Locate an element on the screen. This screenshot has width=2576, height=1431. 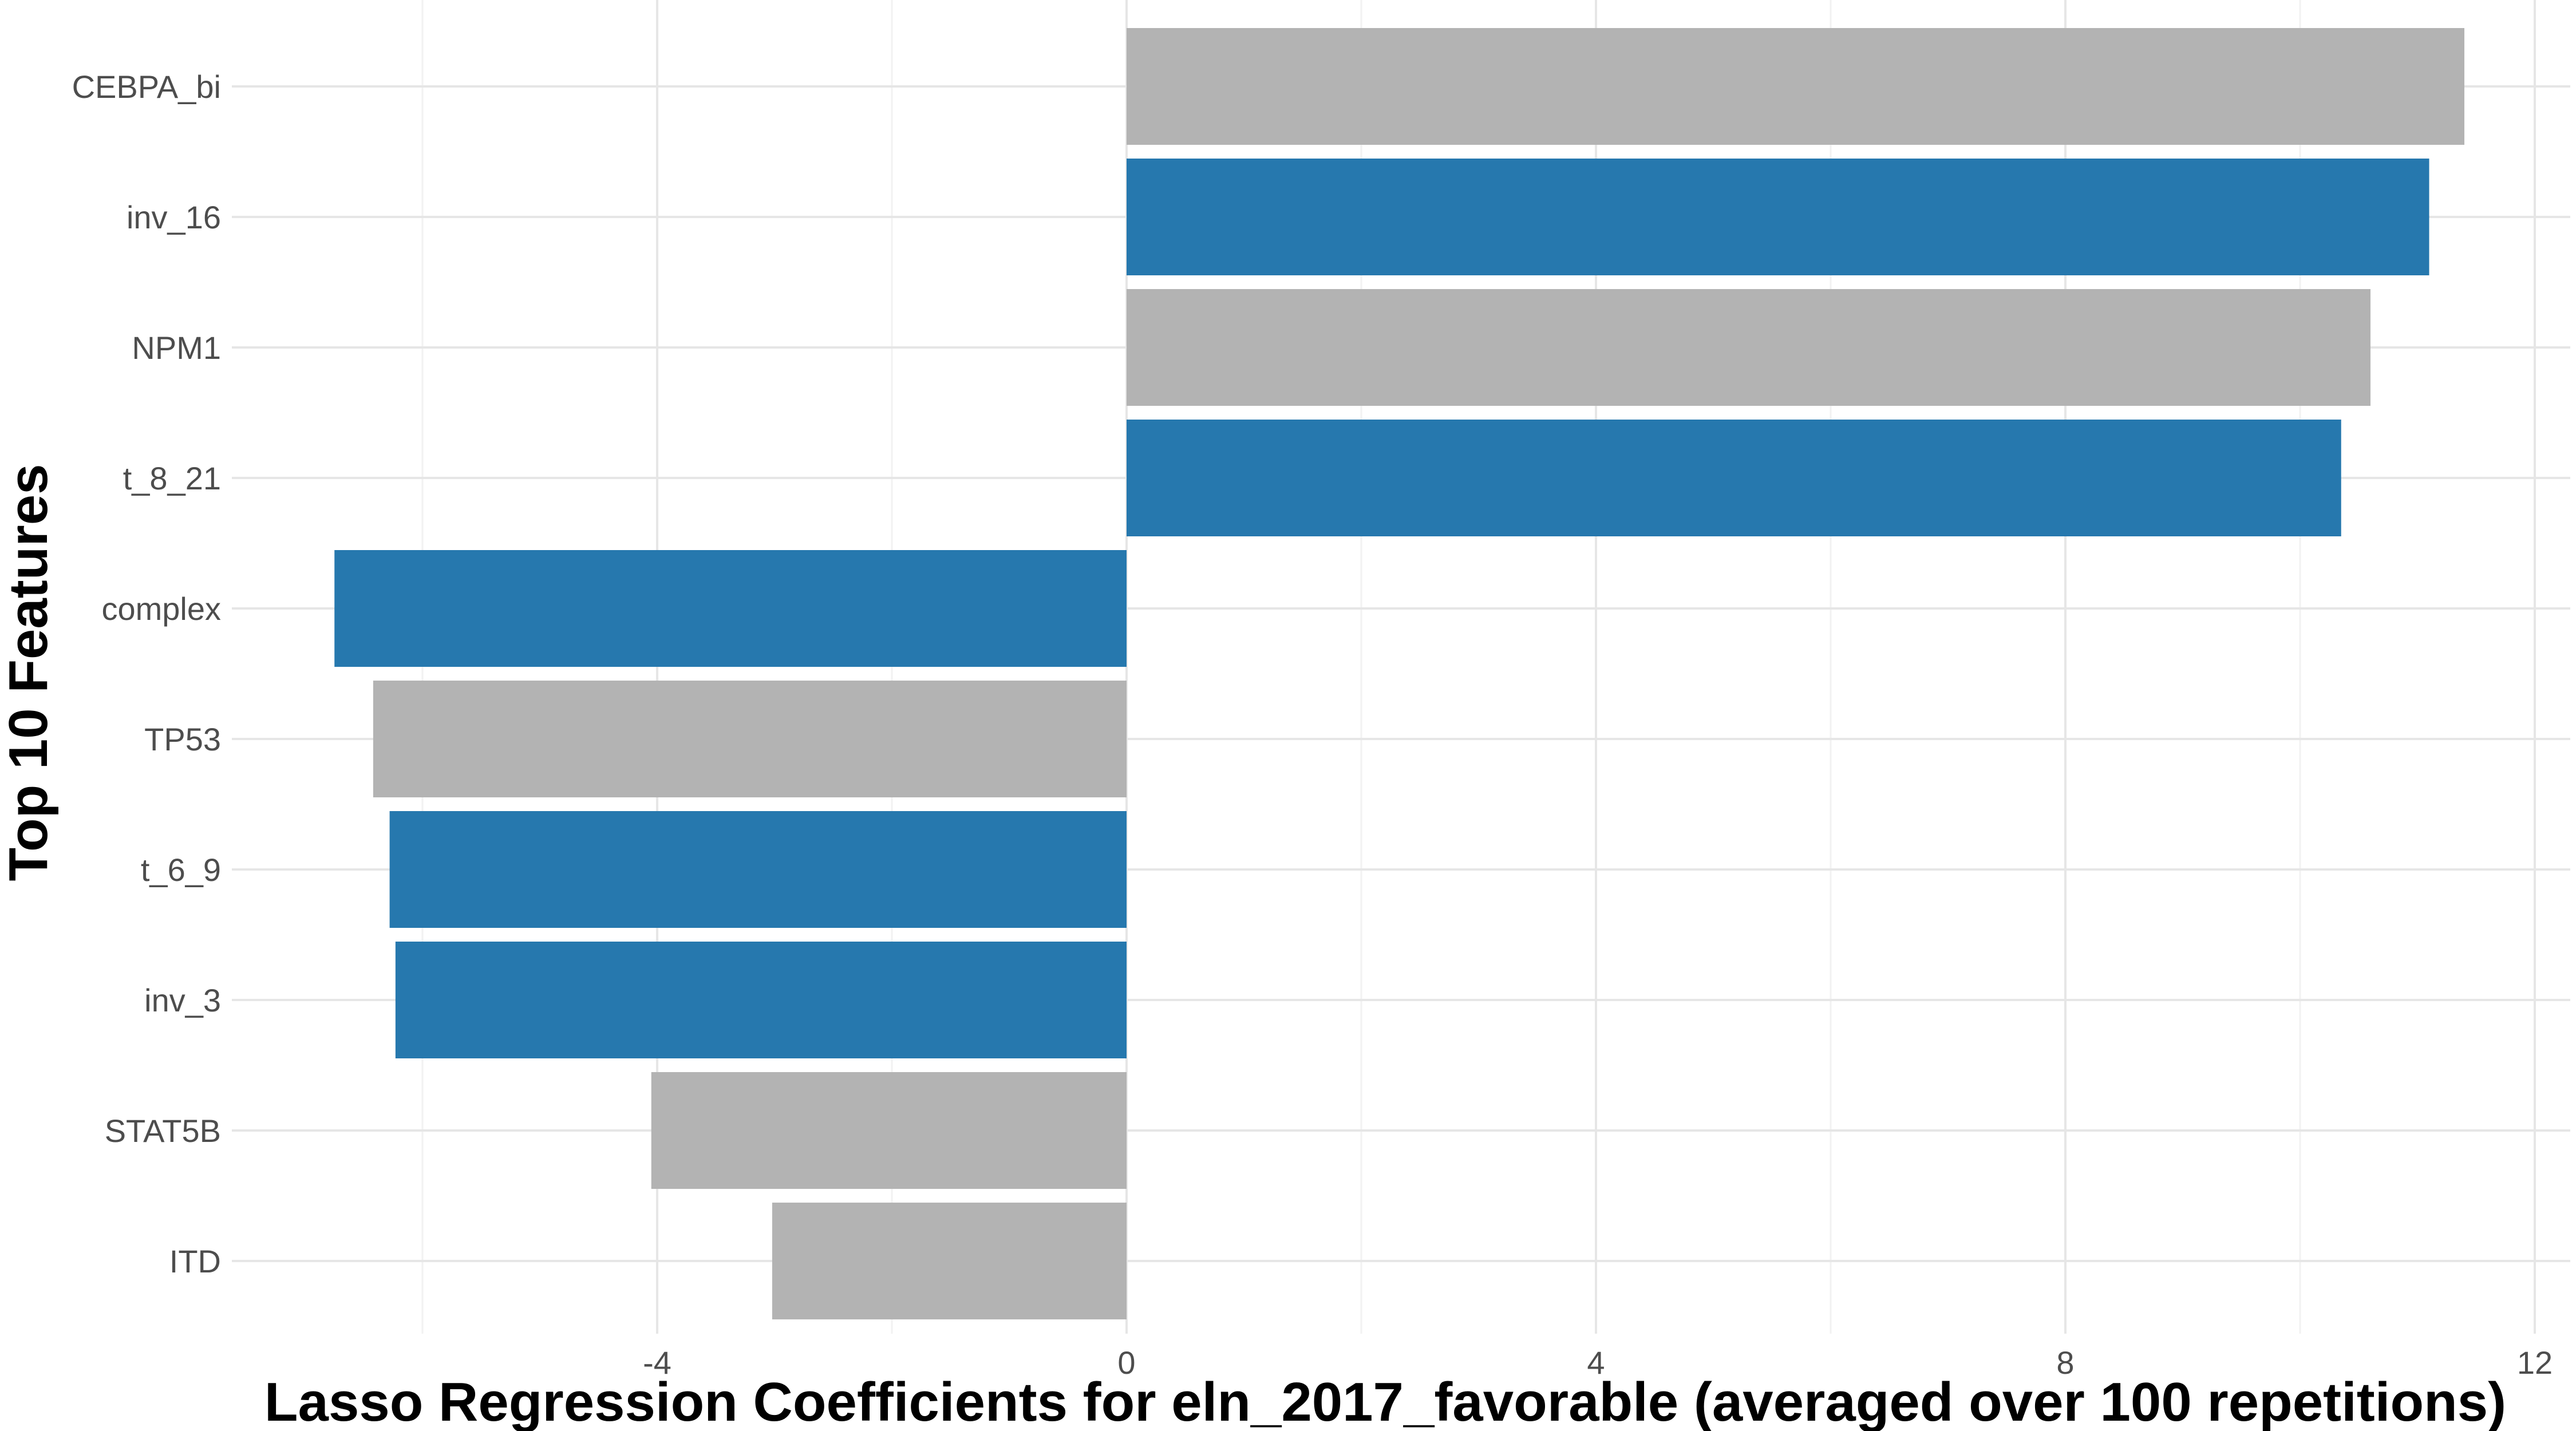
x-tick-label: 4 is located at coordinates (1596, 1363).